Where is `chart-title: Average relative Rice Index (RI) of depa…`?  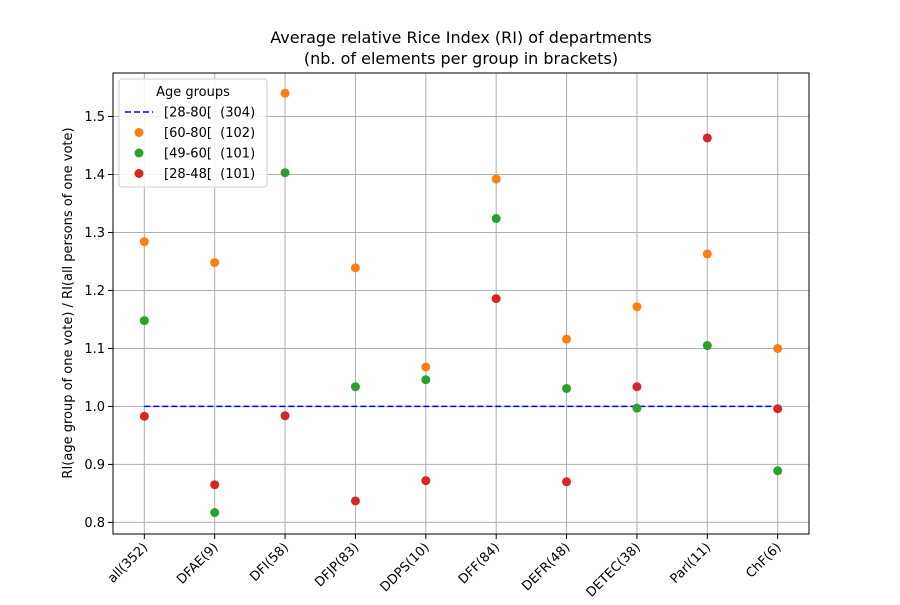 chart-title: Average relative Rice Index (RI) of depa… is located at coordinates (461, 37).